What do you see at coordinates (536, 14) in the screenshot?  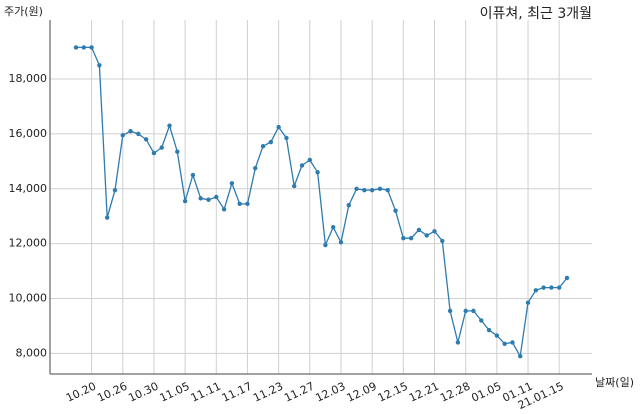 I see `chart-title: 이퓨쳐, 최근 3개월` at bounding box center [536, 14].